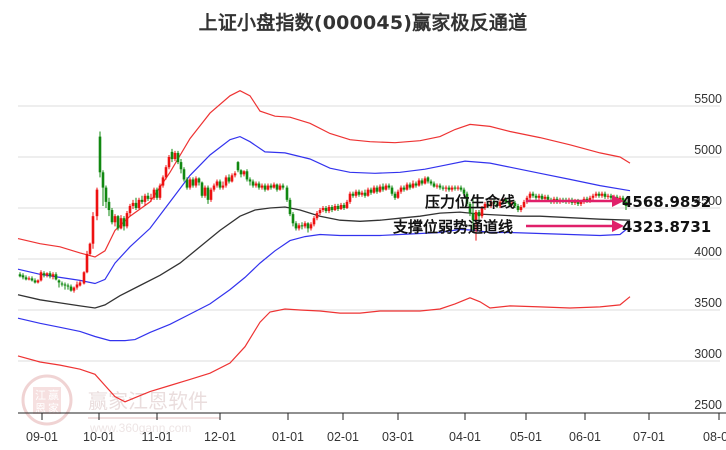  Describe the element at coordinates (708, 201) in the screenshot. I see `y-tick-label: 4500` at that location.